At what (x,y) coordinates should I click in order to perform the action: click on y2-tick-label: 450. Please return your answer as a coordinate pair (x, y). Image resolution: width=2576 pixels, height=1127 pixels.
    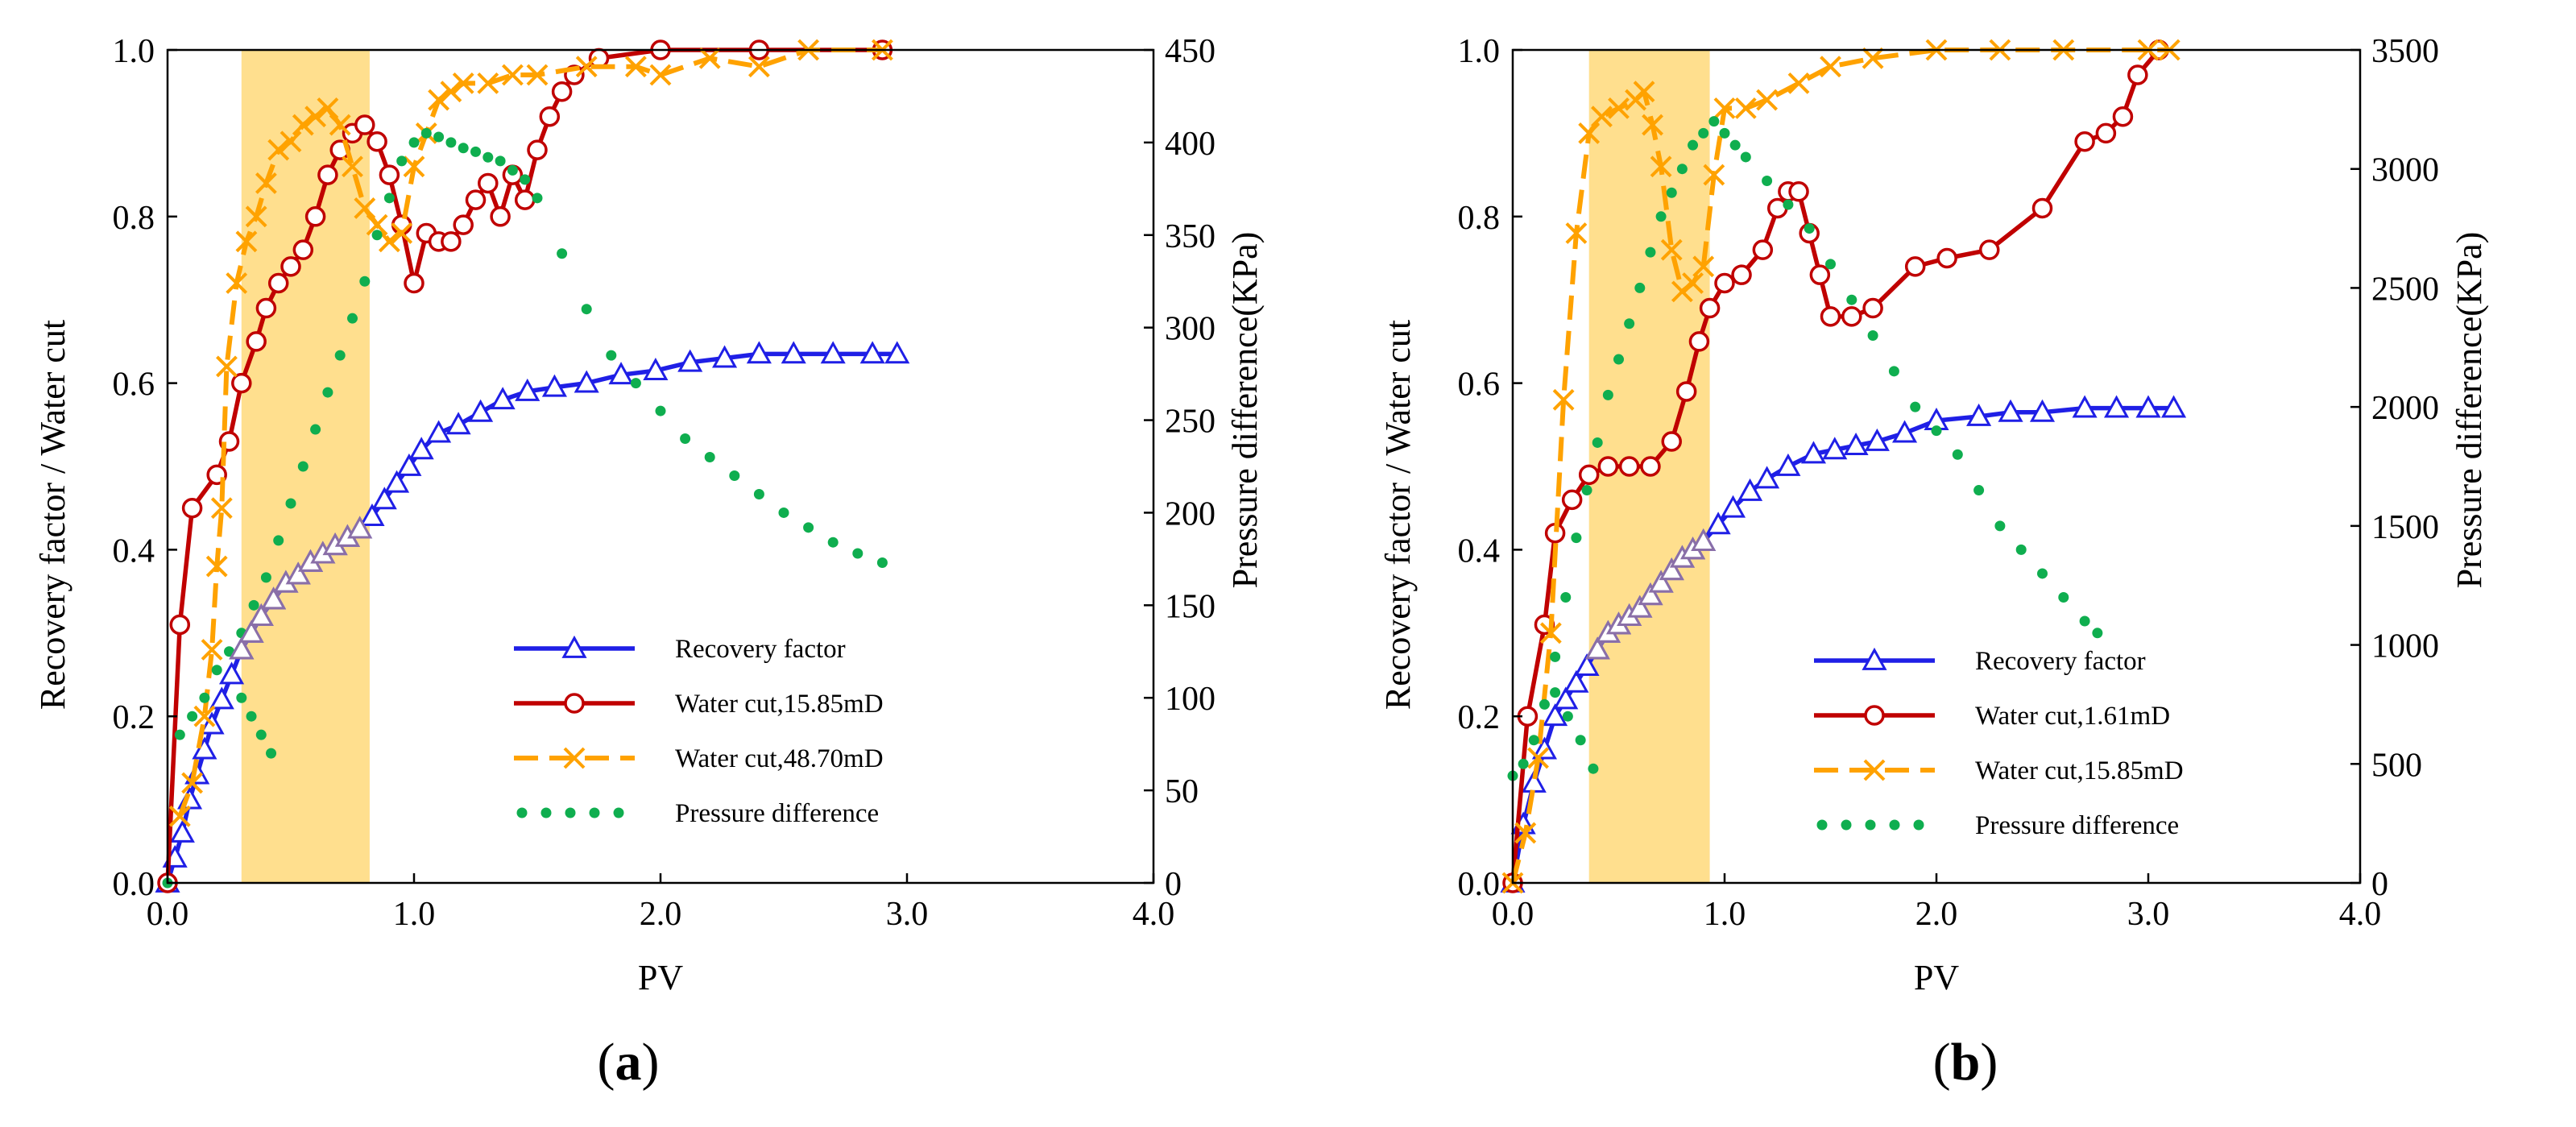
    Looking at the image, I should click on (1190, 52).